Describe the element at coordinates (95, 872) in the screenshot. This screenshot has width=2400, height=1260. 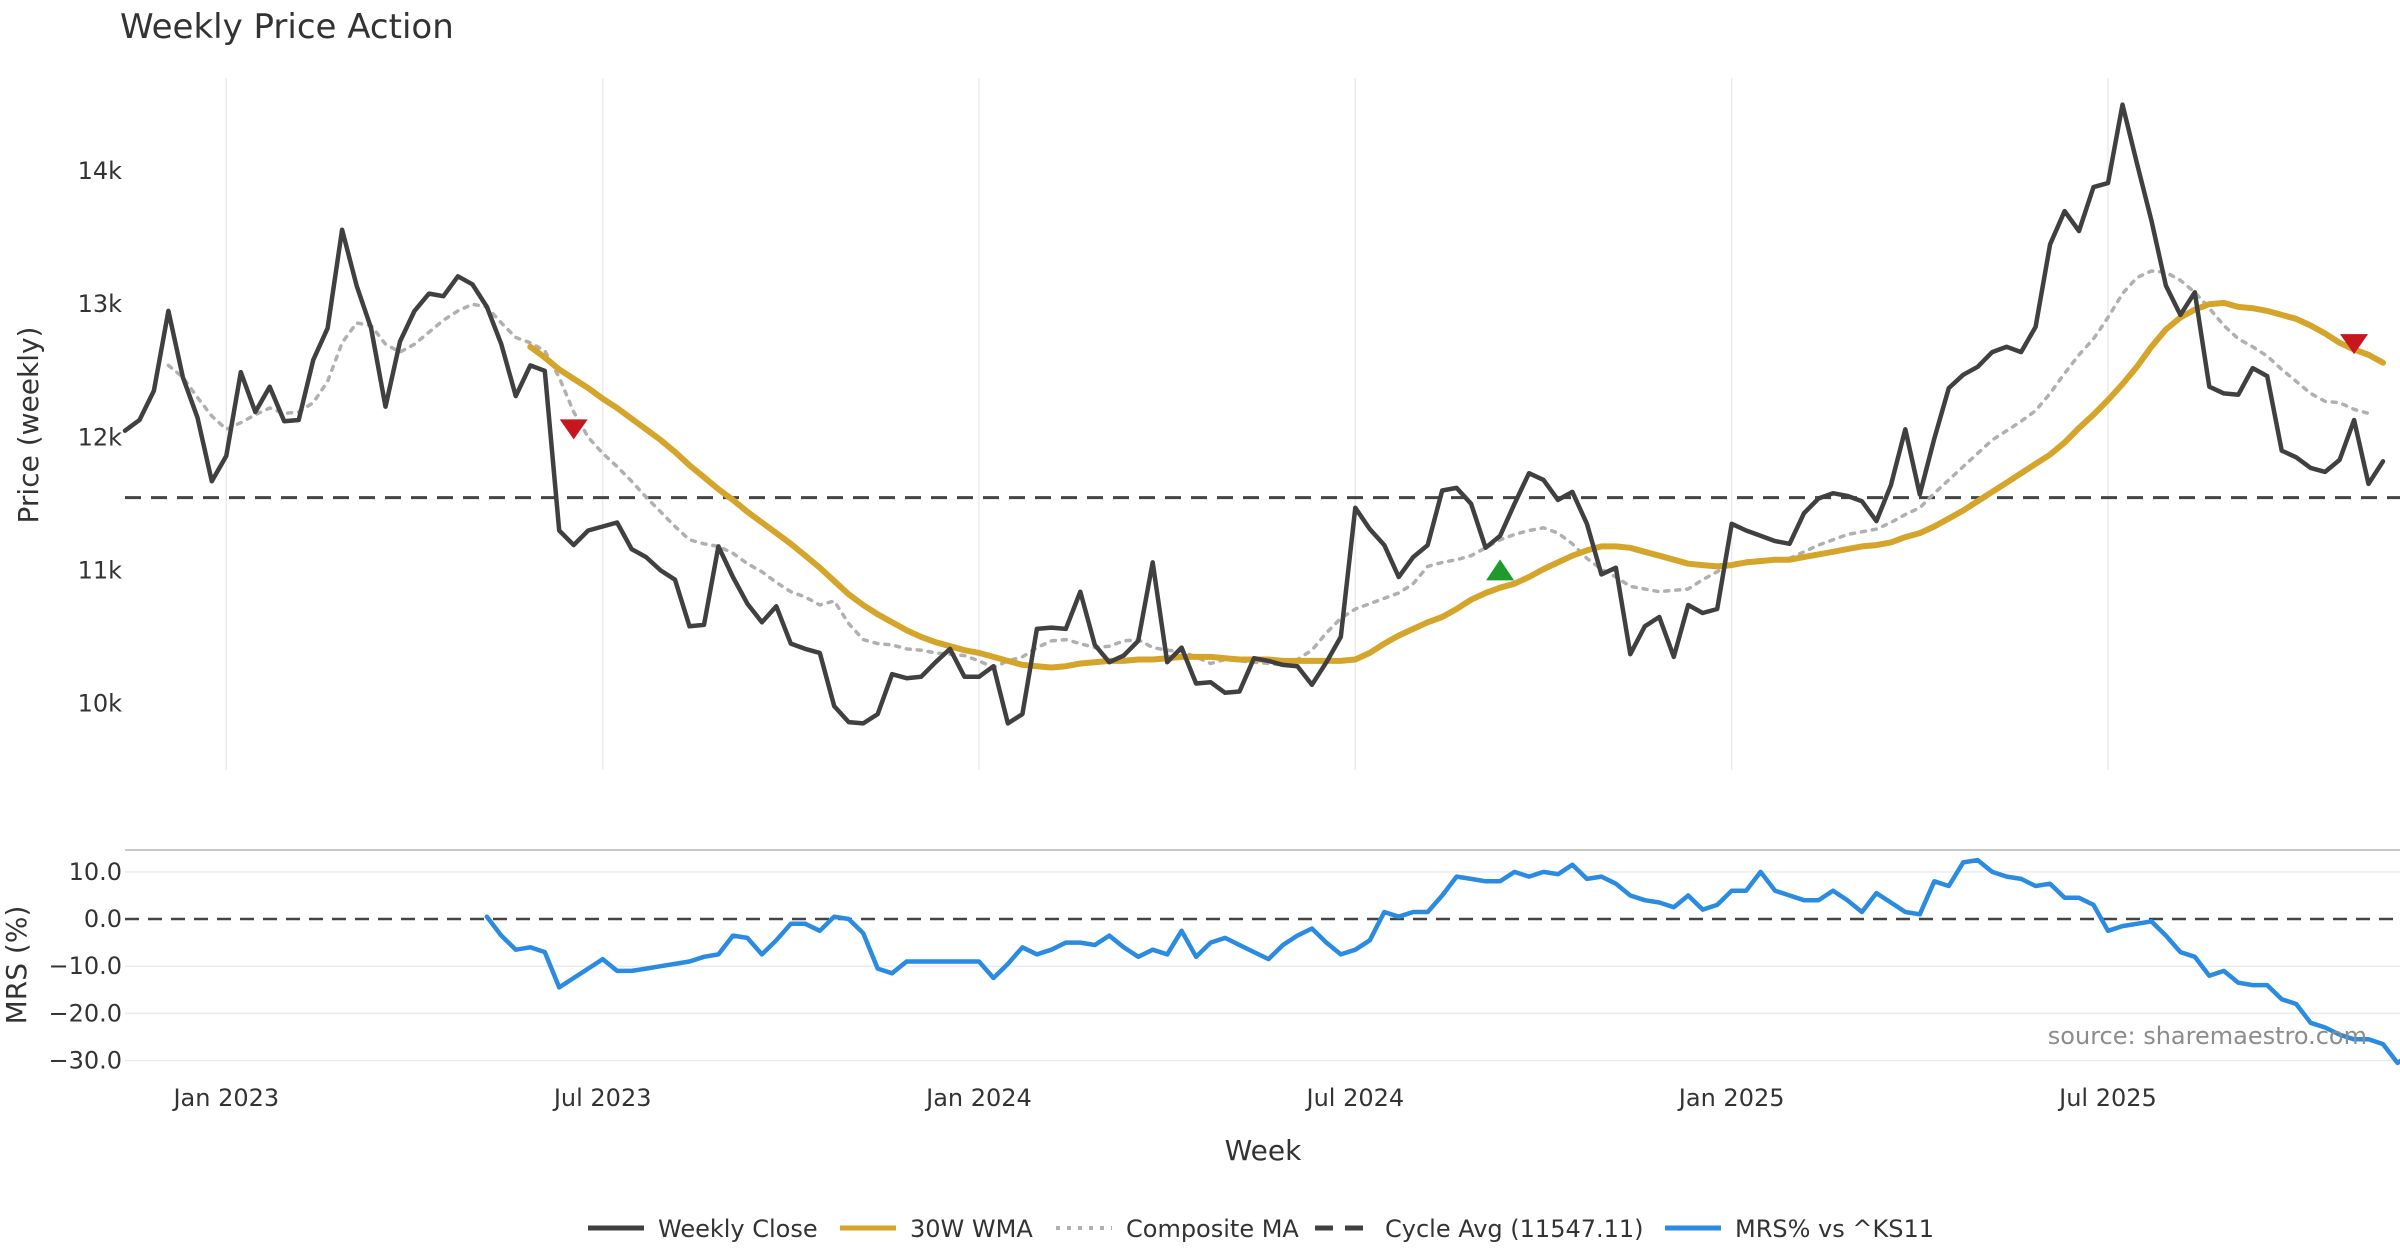
I see `mrs-y-tick-label: 10.0` at that location.